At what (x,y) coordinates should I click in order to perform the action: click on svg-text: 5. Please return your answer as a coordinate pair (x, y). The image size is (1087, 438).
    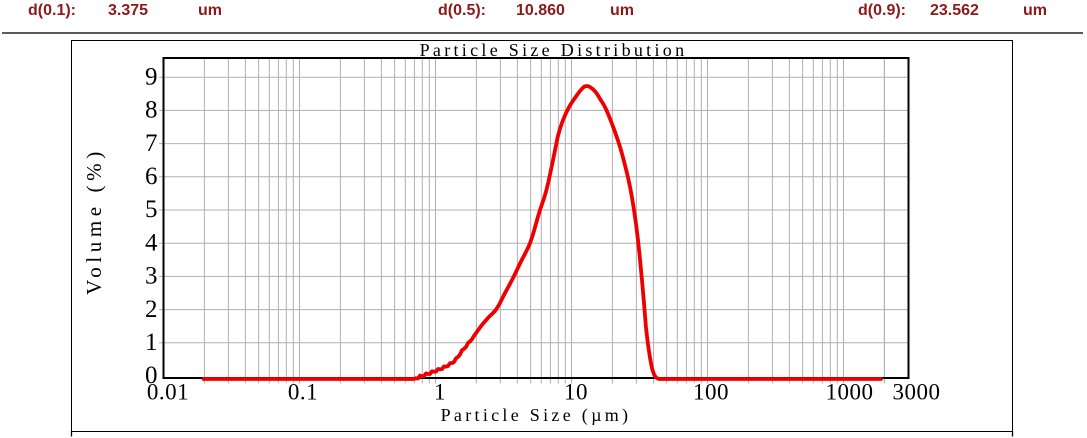
    Looking at the image, I should click on (151, 209).